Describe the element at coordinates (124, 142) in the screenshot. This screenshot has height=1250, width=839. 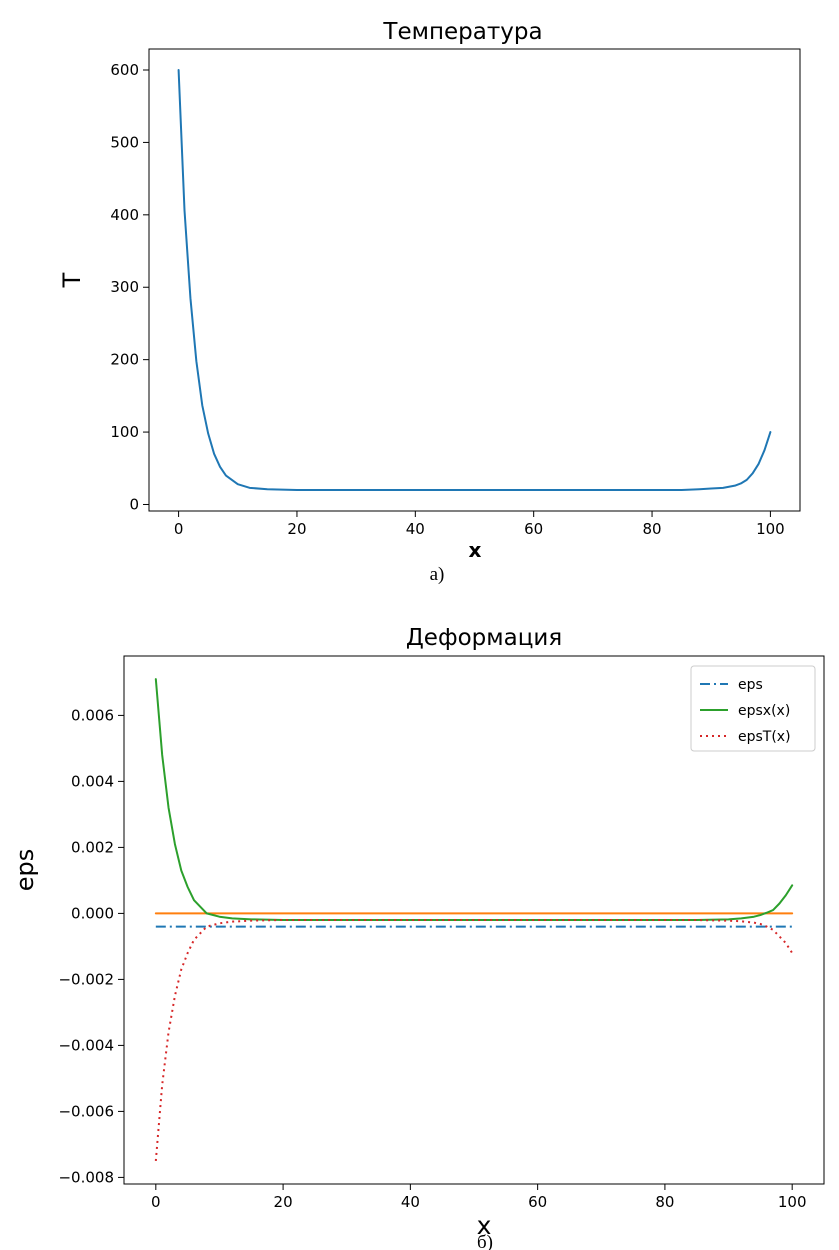
I see `y-tick-label: 500` at that location.